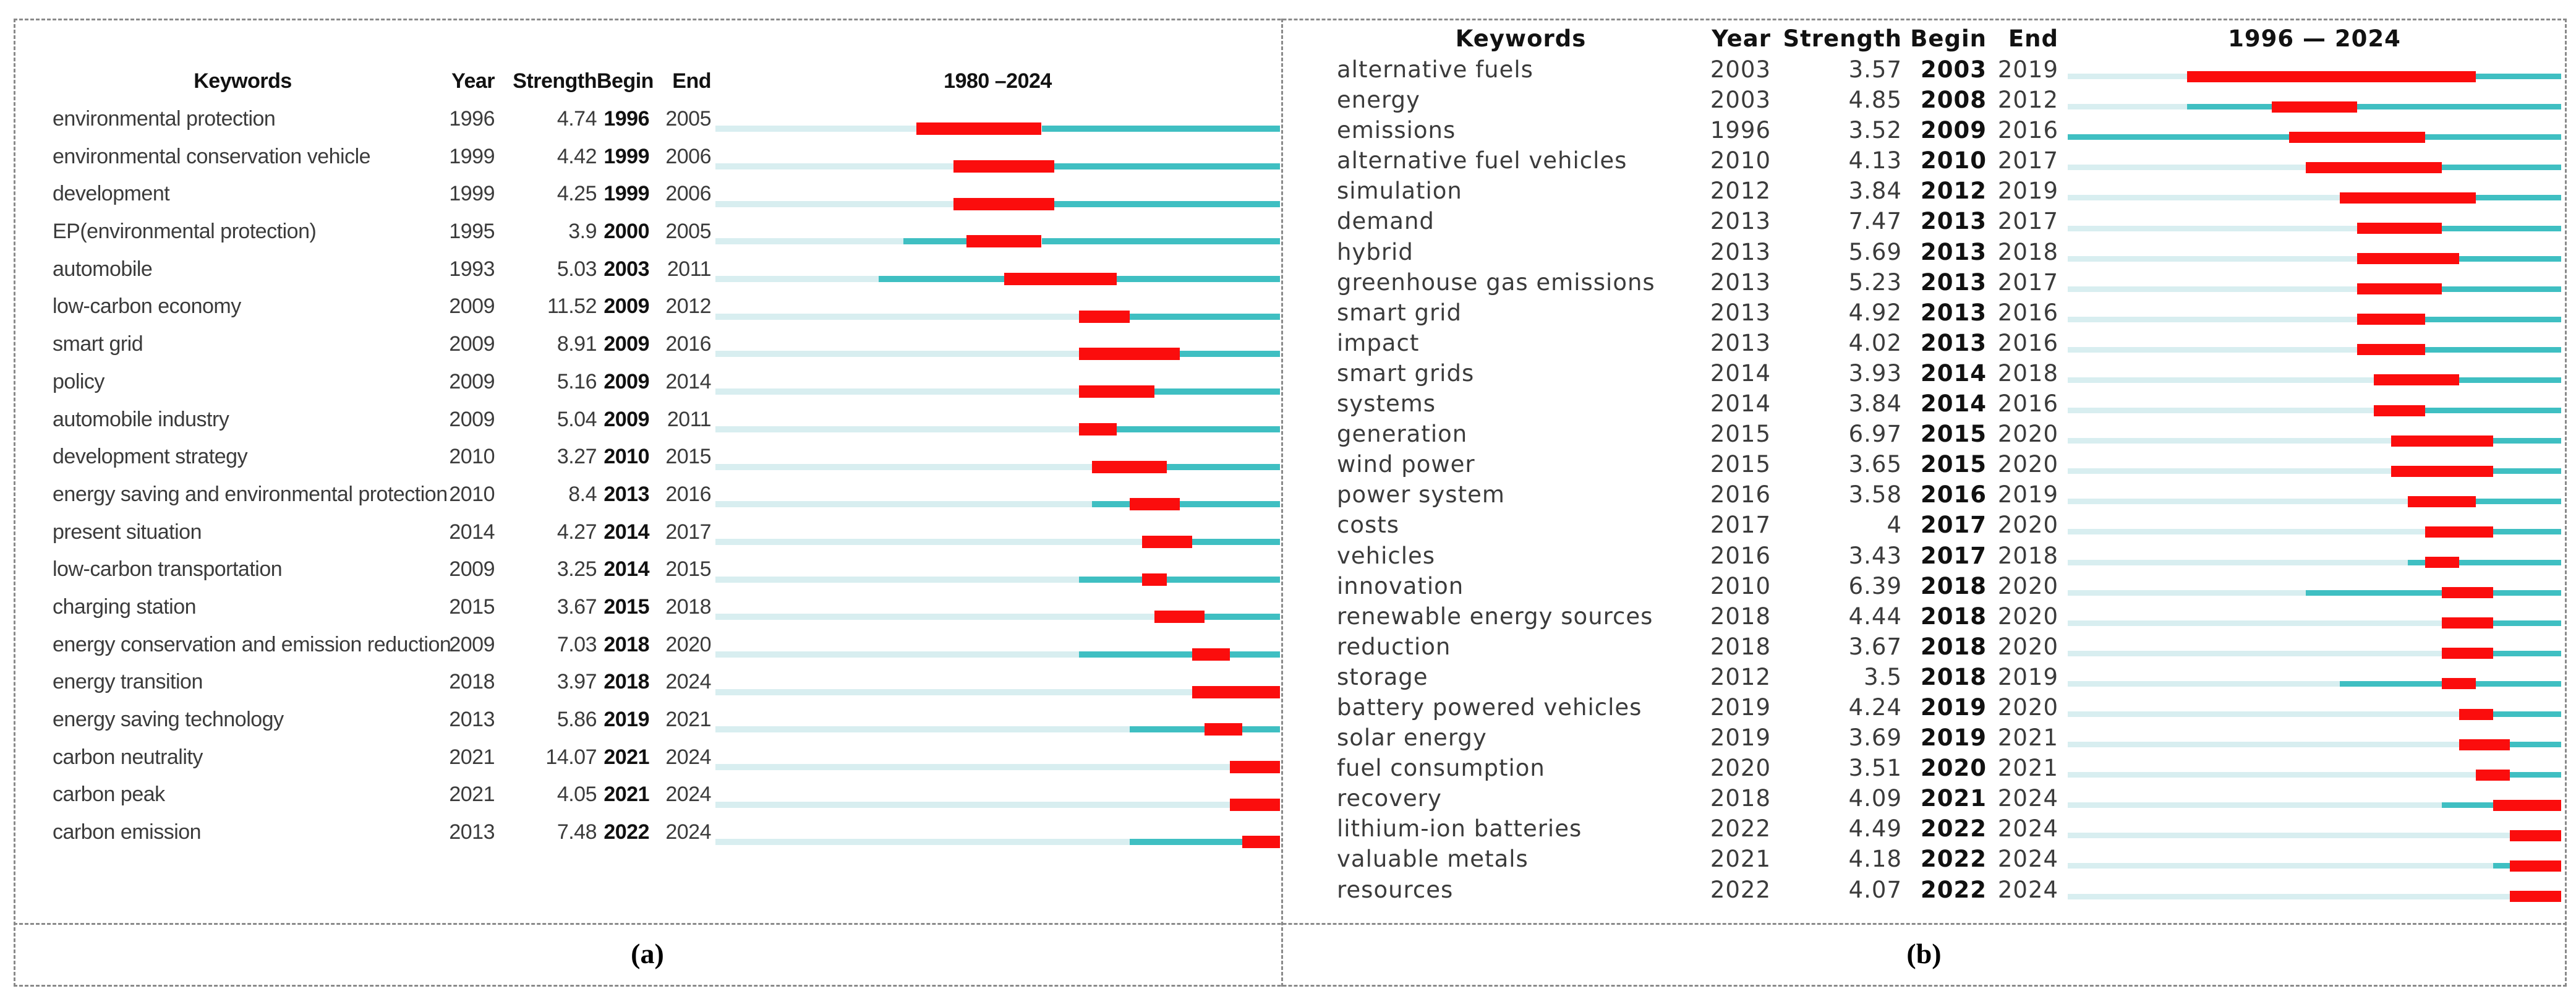  What do you see at coordinates (1740, 464) in the screenshot?
I see `year-cell: 2015` at bounding box center [1740, 464].